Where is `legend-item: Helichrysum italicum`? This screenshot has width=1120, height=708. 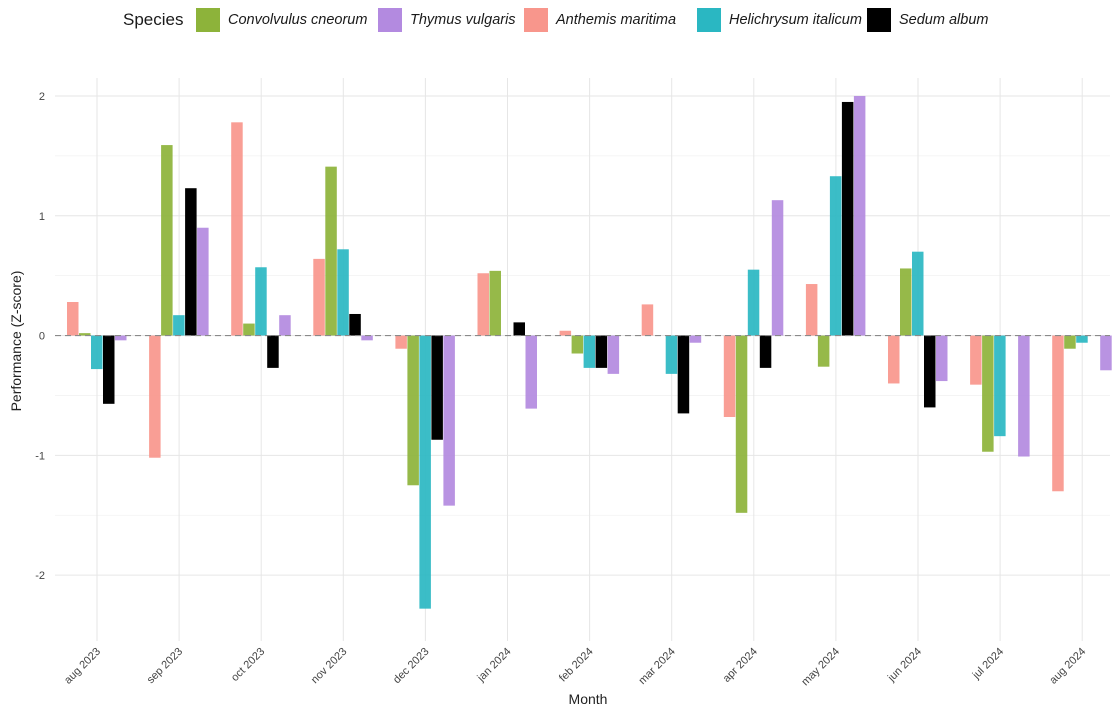
legend-item: Helichrysum italicum is located at coordinates (779, 20).